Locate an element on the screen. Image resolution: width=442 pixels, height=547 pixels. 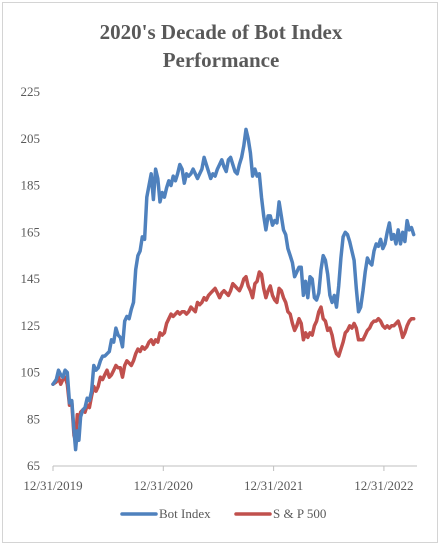
y-axis: 65 85 105 125 145 165 185 205 225 is located at coordinates (31, 278).